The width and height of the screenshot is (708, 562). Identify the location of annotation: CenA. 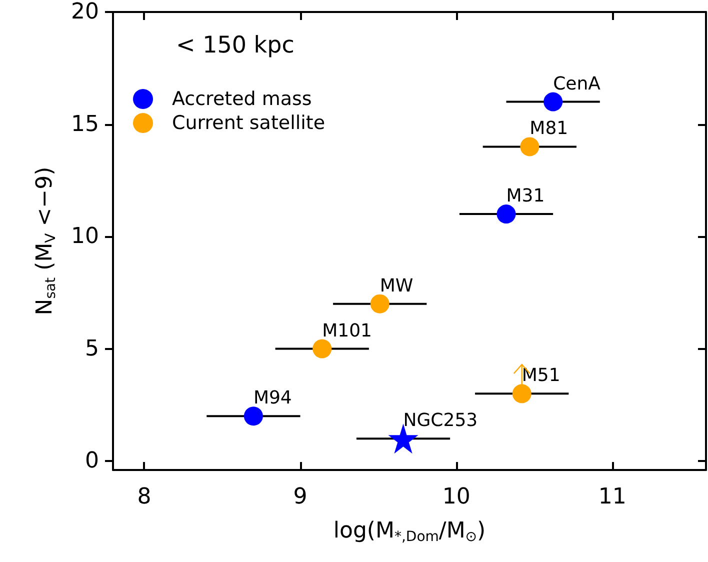
(577, 83).